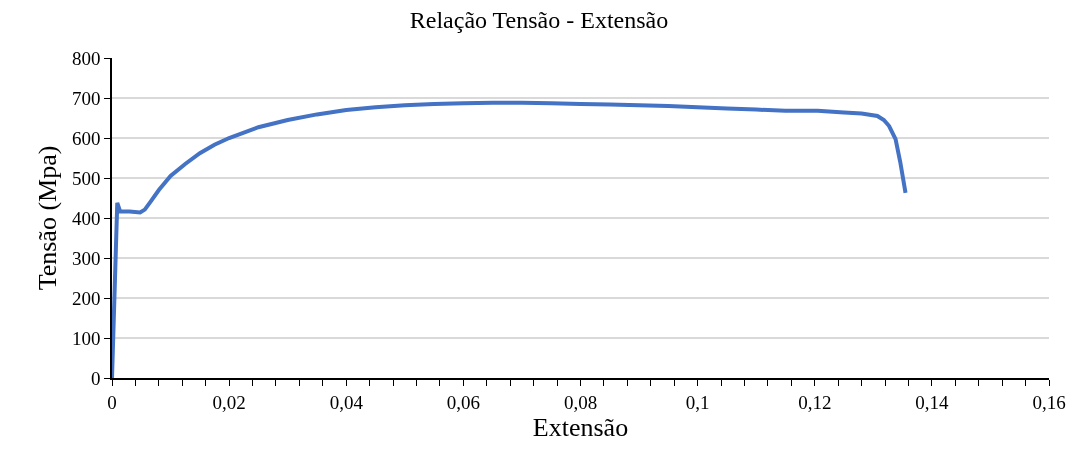  I want to click on y-axis-title: Tensão (Mpa), so click(47, 218).